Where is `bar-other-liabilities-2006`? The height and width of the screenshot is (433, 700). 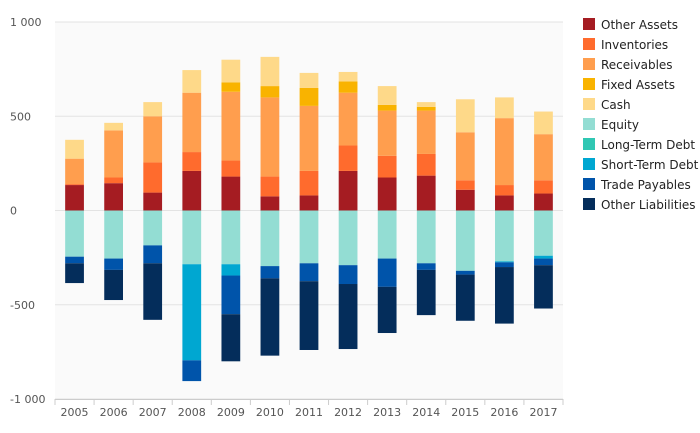 bar-other-liabilities-2006 is located at coordinates (113, 285).